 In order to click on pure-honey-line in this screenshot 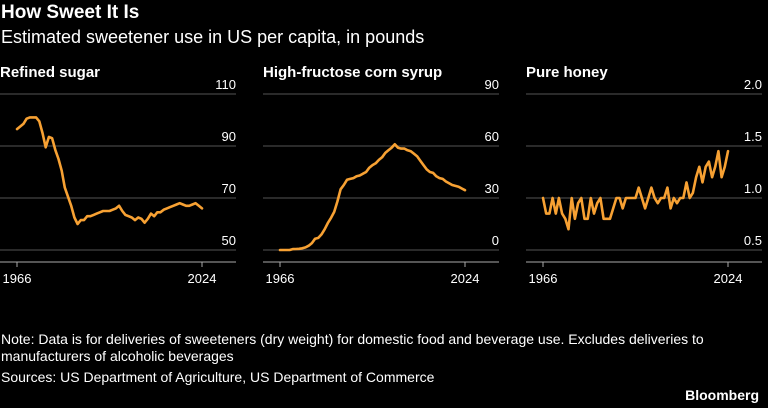, I will do `click(635, 190)`.